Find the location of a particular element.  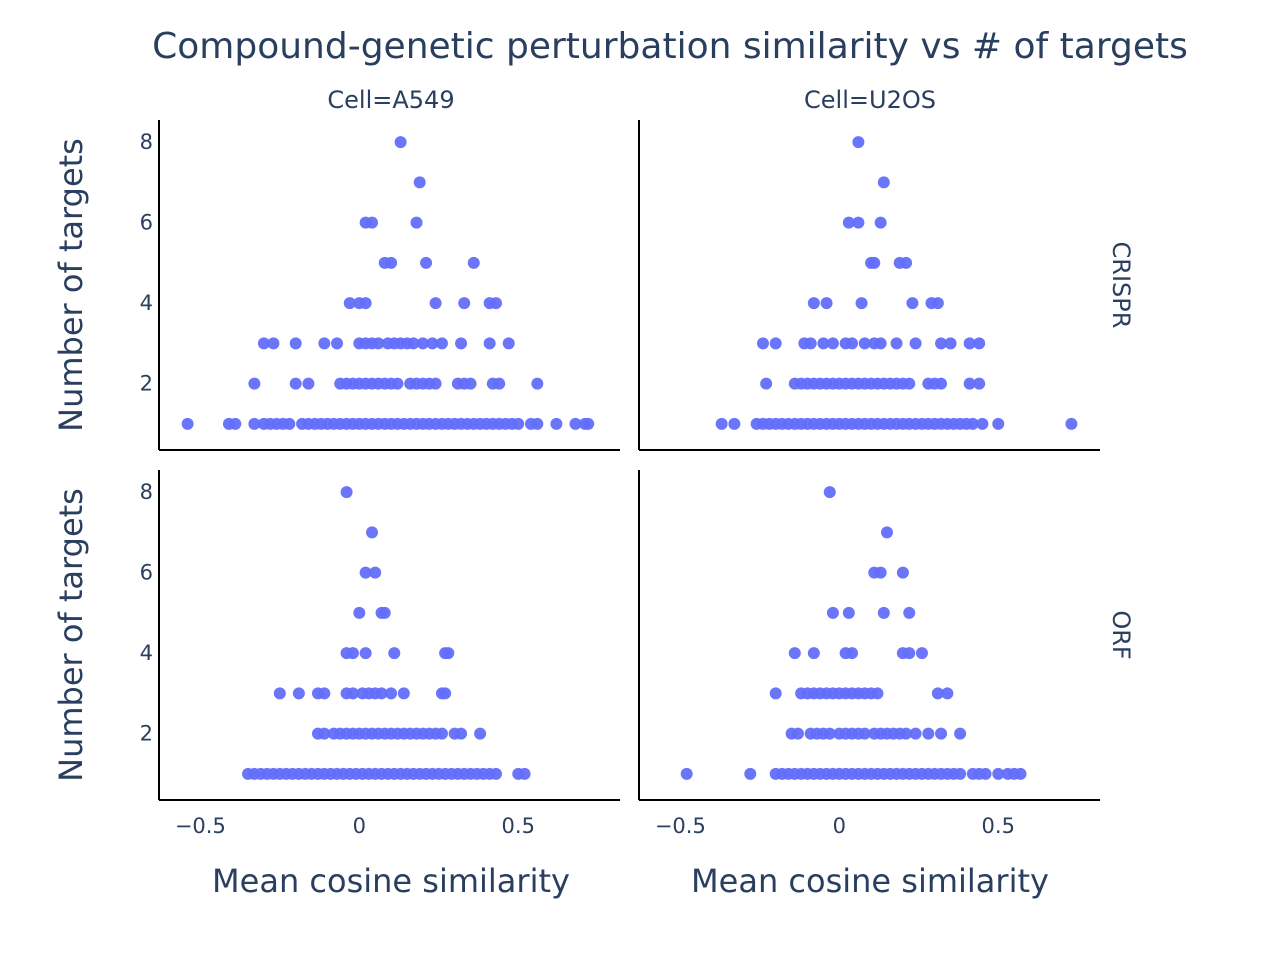

panel-a549-crispr: 2 4 6 8 is located at coordinates (380, 285).